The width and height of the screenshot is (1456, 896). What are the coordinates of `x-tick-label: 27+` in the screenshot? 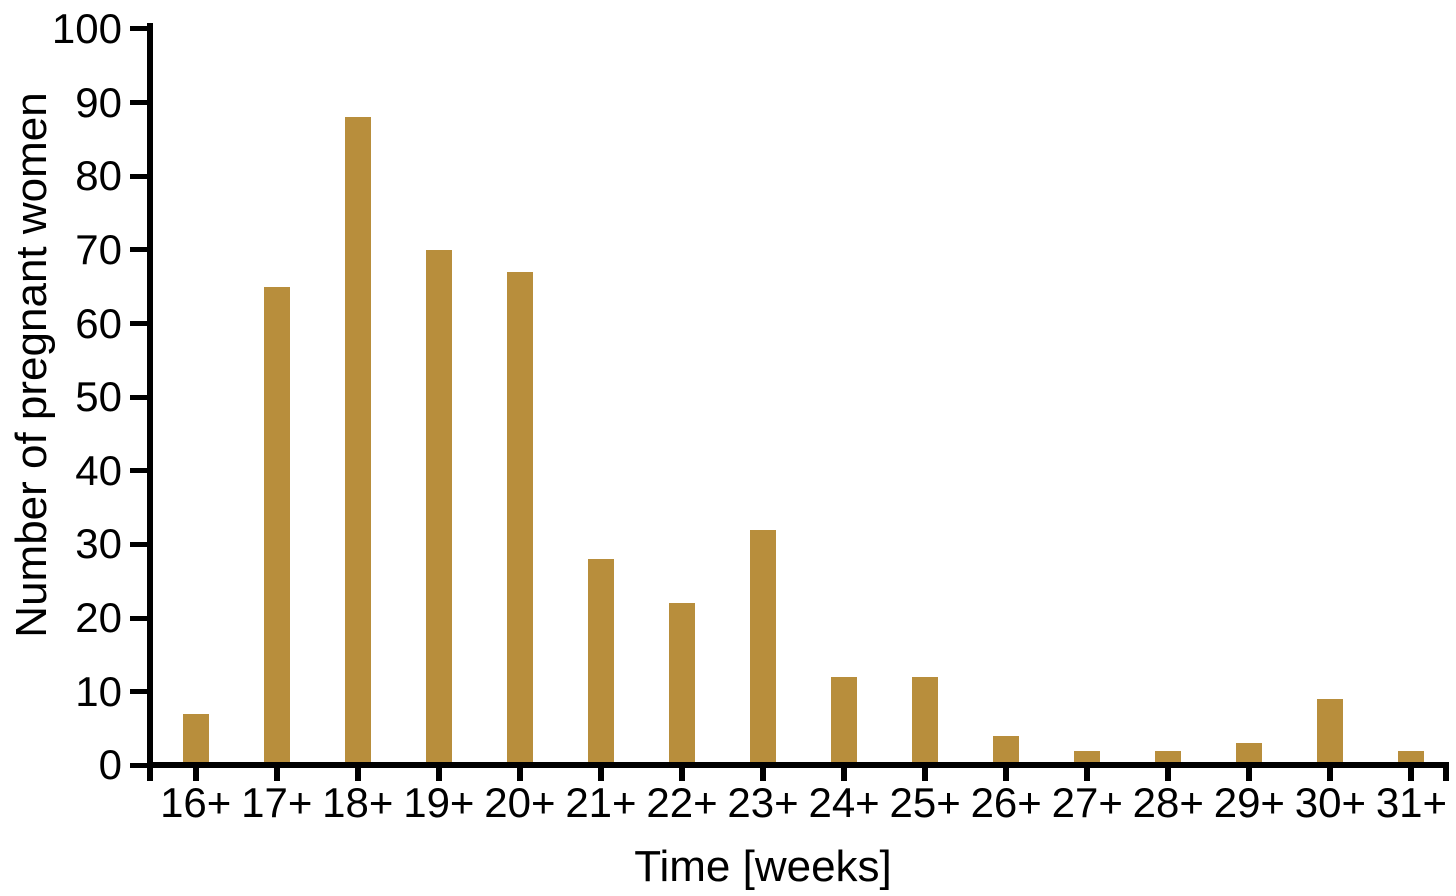 It's located at (1087, 802).